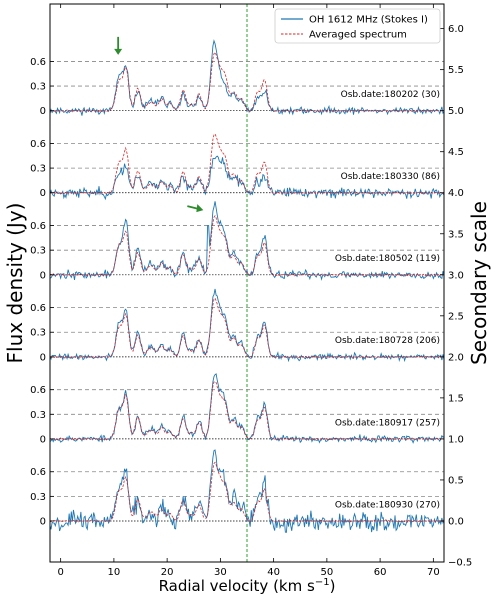  What do you see at coordinates (456, 480) in the screenshot?
I see `y-right-tick-label: 0.5` at bounding box center [456, 480].